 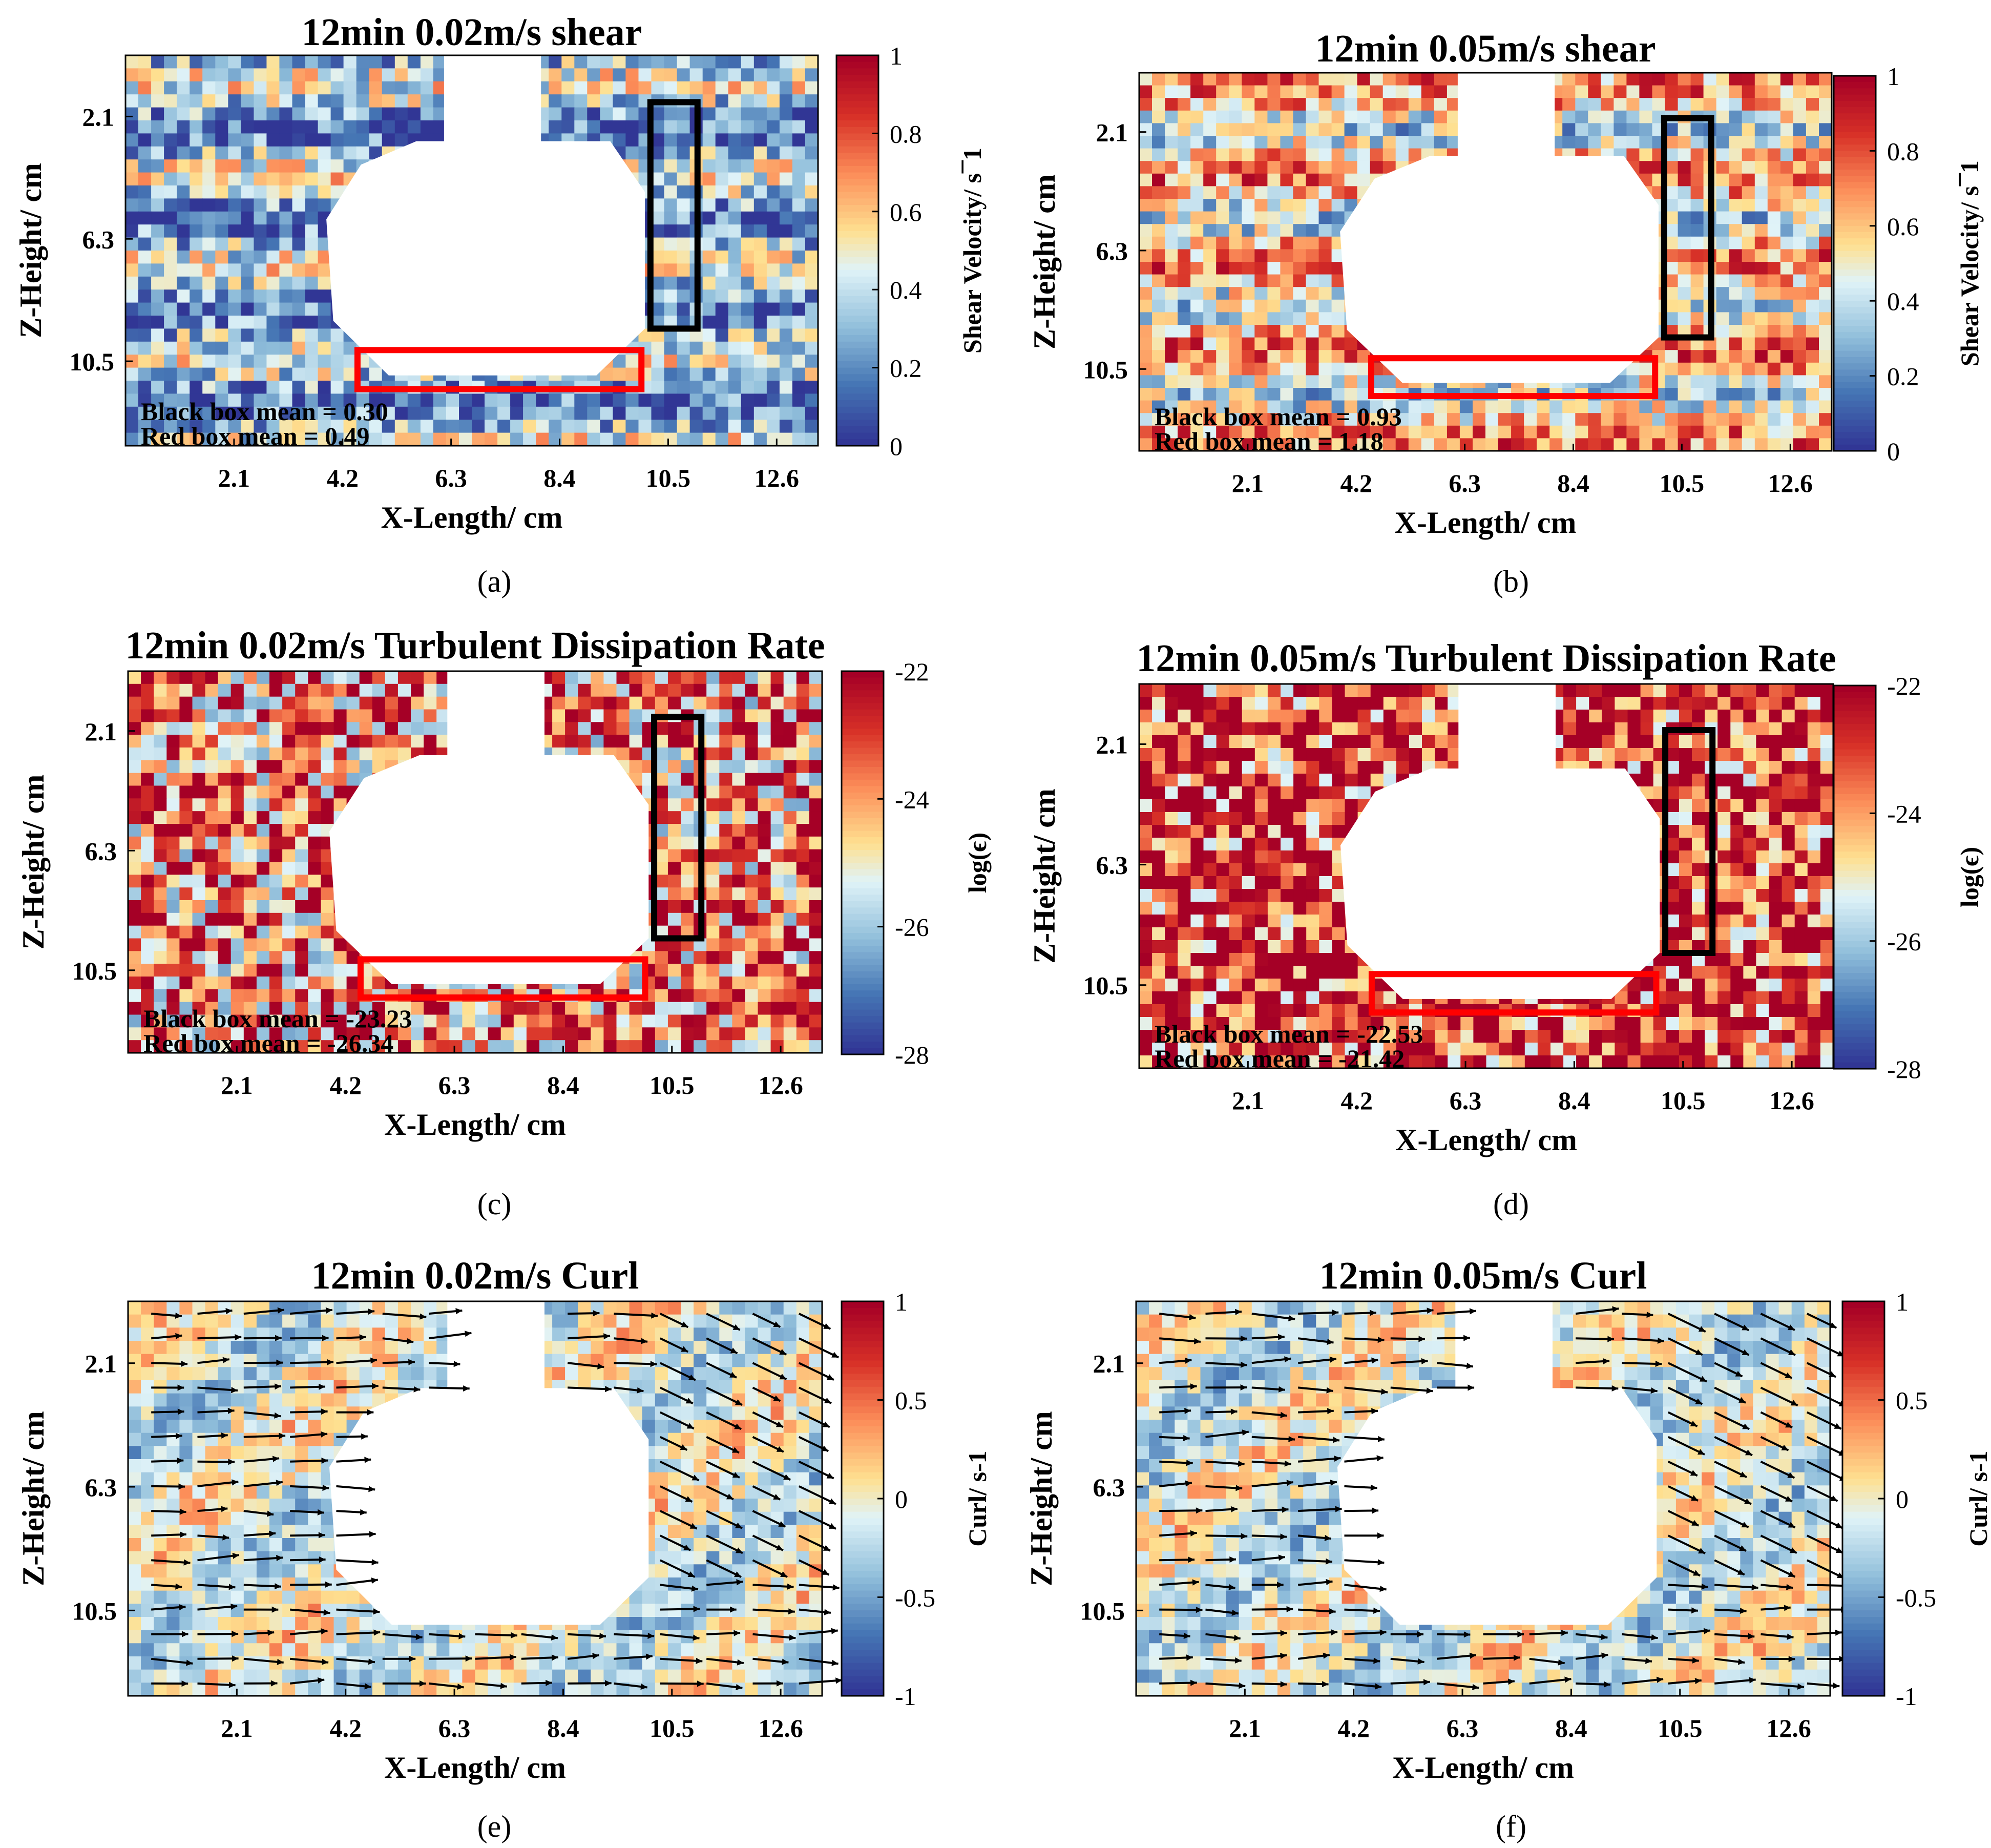 What do you see at coordinates (92, 361) in the screenshot?
I see `y-tick-label: 10.5` at bounding box center [92, 361].